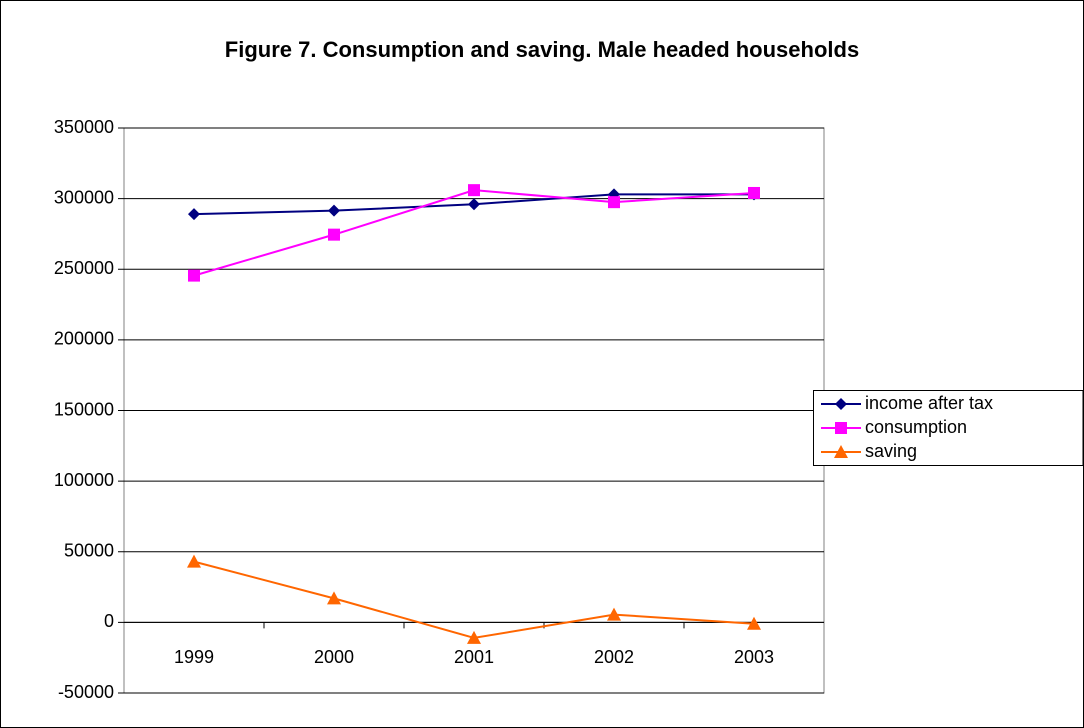 The width and height of the screenshot is (1084, 728). Describe the element at coordinates (334, 657) in the screenshot. I see `x-tick-label: 2000` at that location.